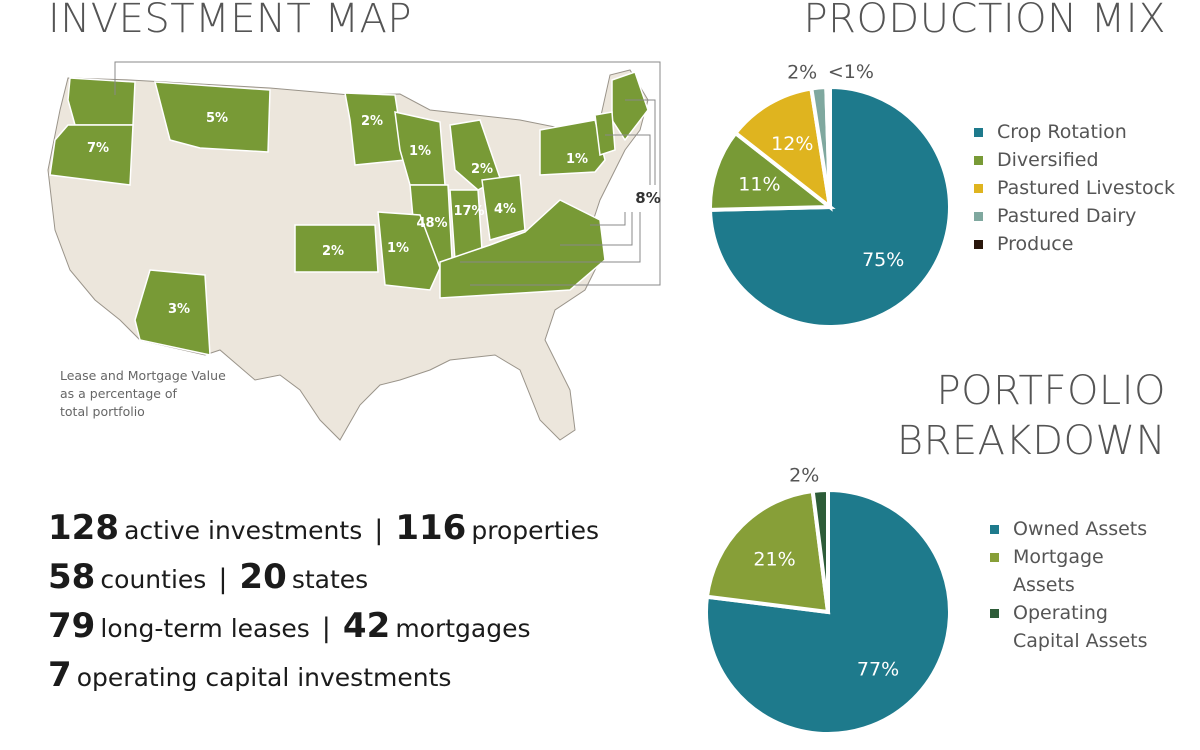 The height and width of the screenshot is (750, 1200). I want to click on legend-label: Crop Rotation, so click(1062, 132).